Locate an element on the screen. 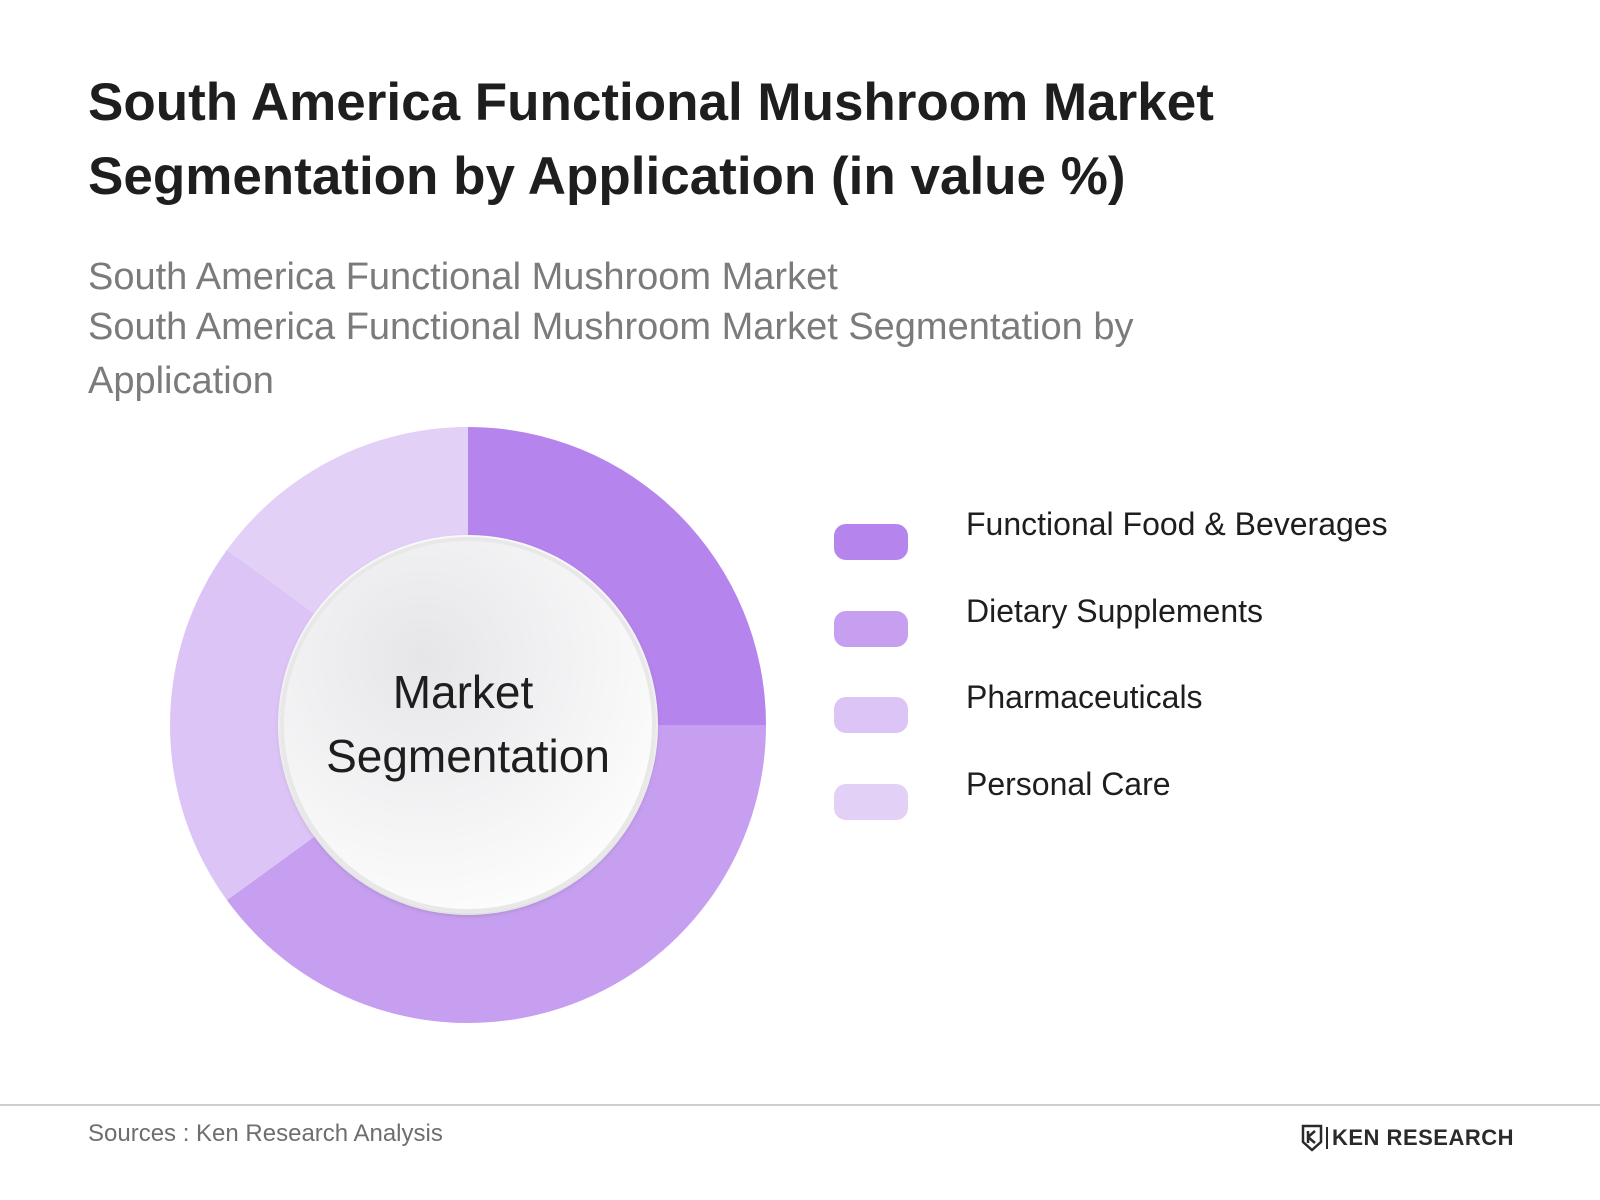  center-label-line2: Segmentation is located at coordinates (468, 756).